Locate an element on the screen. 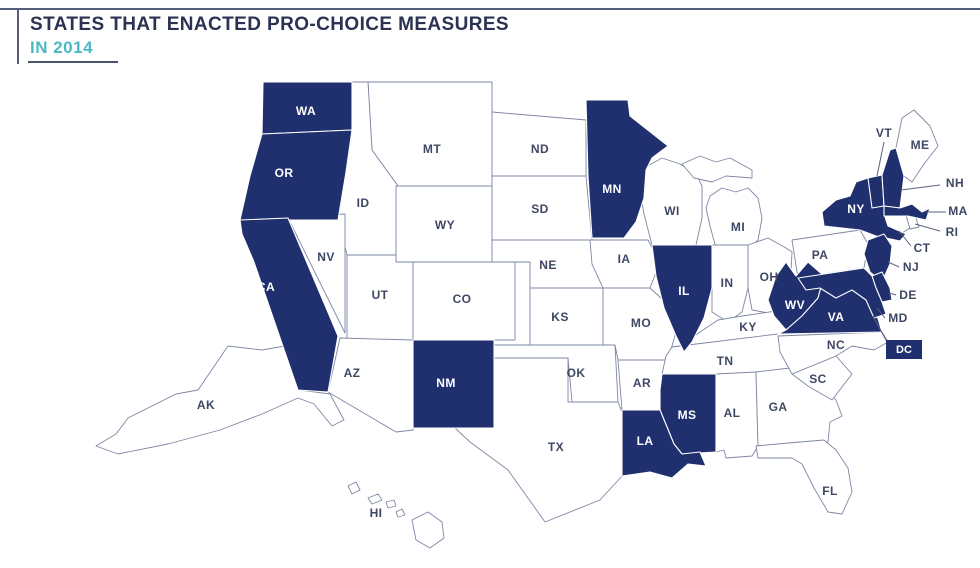 The image size is (980, 568). dc-badge: DC is located at coordinates (904, 349).